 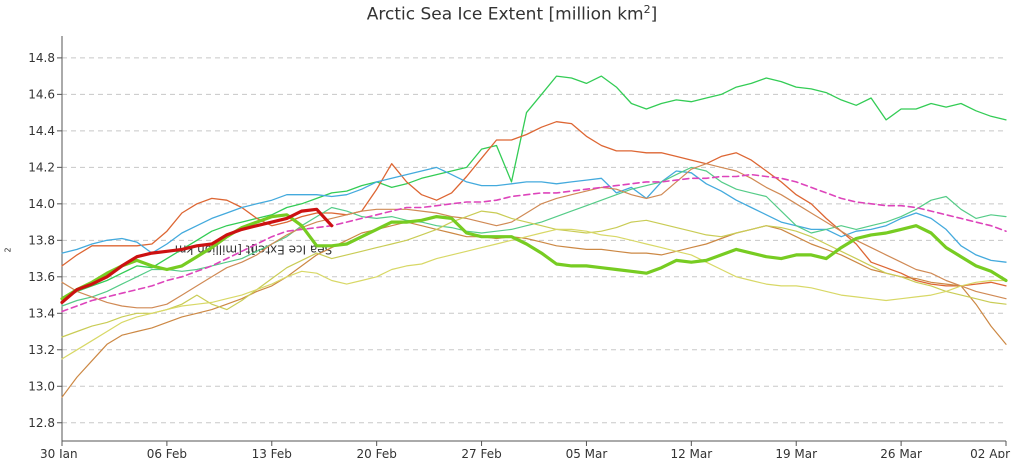 What do you see at coordinates (41, 131) in the screenshot?
I see `y-tick-label: 14.4` at bounding box center [41, 131].